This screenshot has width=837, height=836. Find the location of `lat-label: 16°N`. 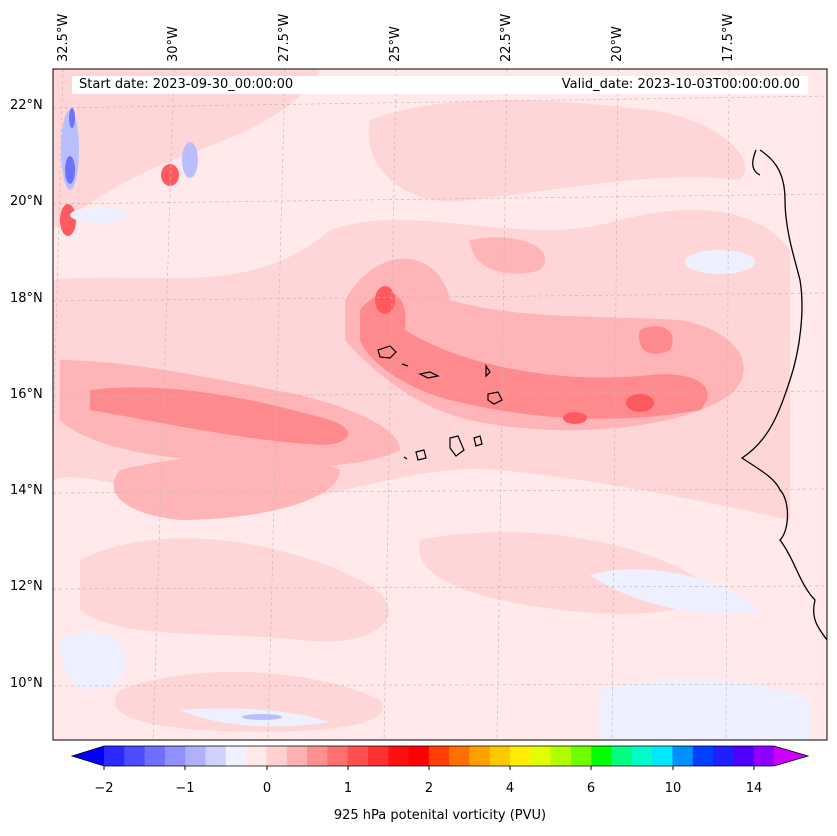

lat-label: 16°N is located at coordinates (26, 394).